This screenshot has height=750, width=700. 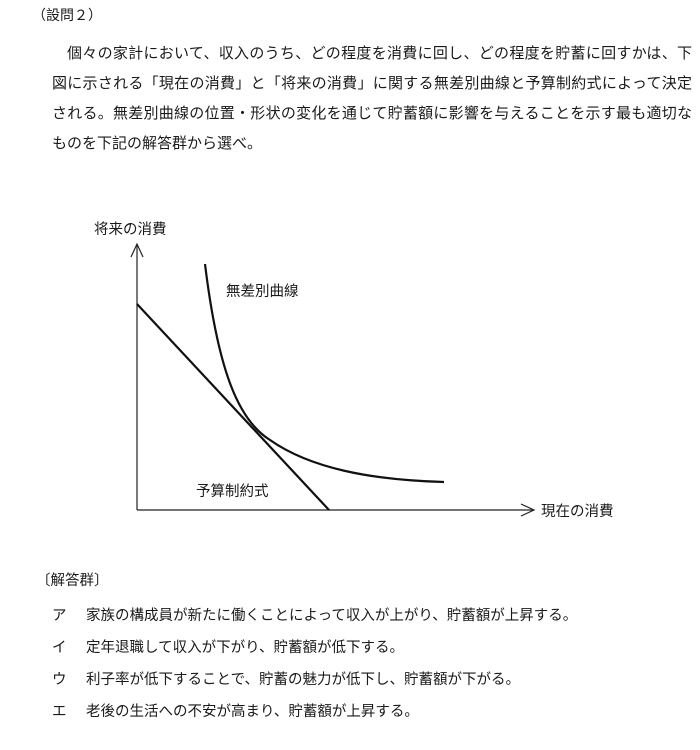 I want to click on answer-option-a: ア 家族の構成員が新たに働くことによって収入が上がり、貯蓄額が上昇する。, so click(x=314, y=616).